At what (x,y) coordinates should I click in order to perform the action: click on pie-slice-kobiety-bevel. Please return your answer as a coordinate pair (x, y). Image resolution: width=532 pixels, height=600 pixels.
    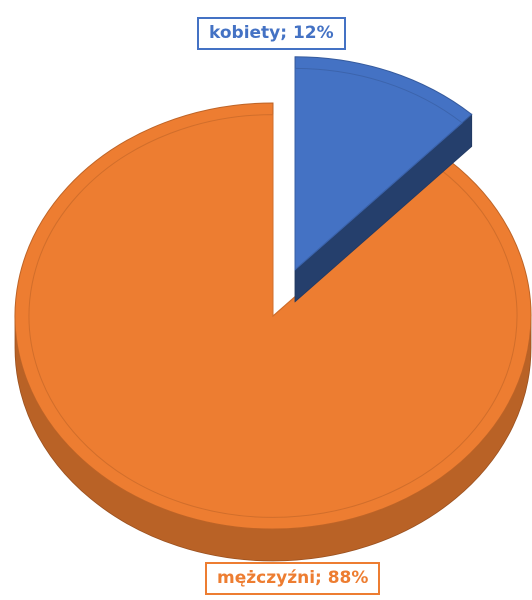
    Looking at the image, I should click on (378, 169).